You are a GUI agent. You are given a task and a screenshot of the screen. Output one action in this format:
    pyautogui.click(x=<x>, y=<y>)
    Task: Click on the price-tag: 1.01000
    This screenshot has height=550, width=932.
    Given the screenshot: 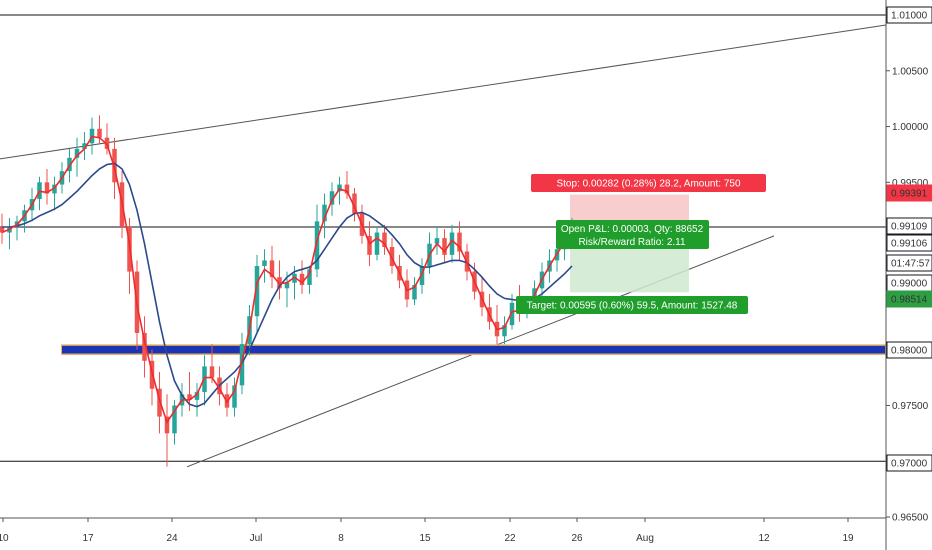 What is the action you would take?
    pyautogui.click(x=909, y=16)
    